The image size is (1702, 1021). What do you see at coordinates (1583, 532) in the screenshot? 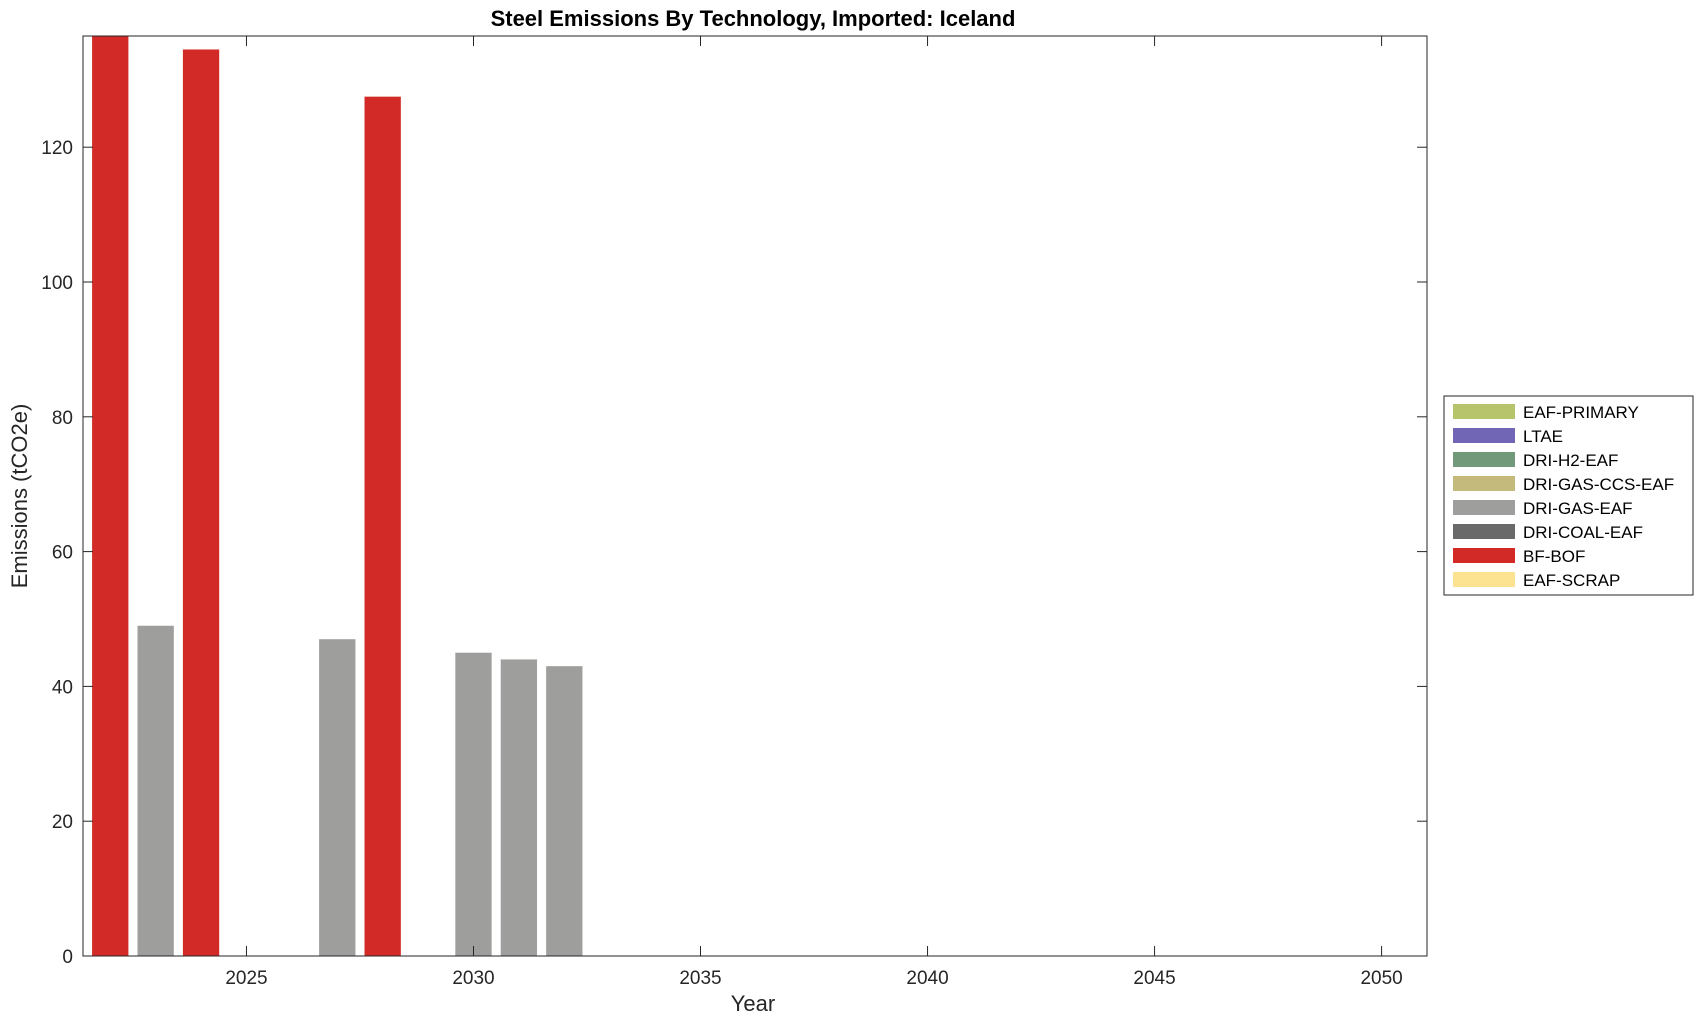
I see `legend-label-dri-coal-eaf: DRI-COAL-EAF` at bounding box center [1583, 532].